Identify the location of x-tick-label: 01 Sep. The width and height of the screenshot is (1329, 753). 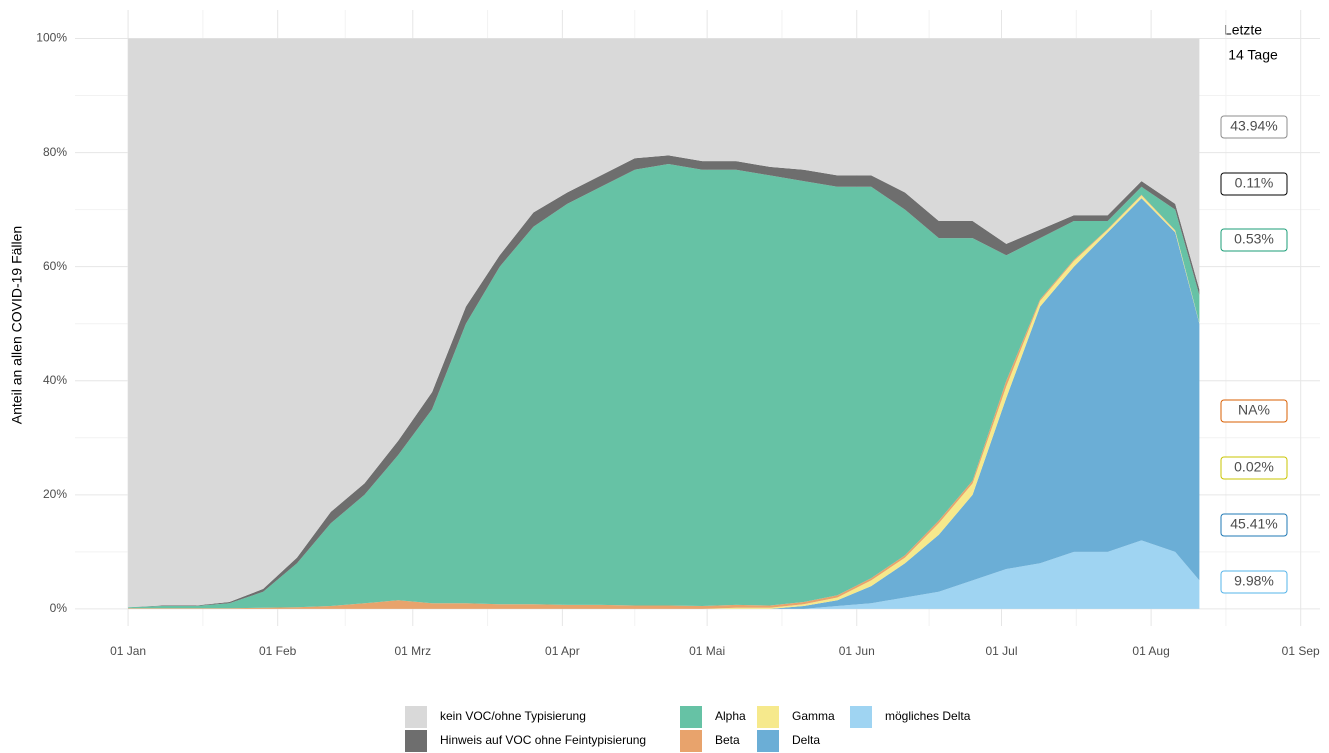
(1301, 651).